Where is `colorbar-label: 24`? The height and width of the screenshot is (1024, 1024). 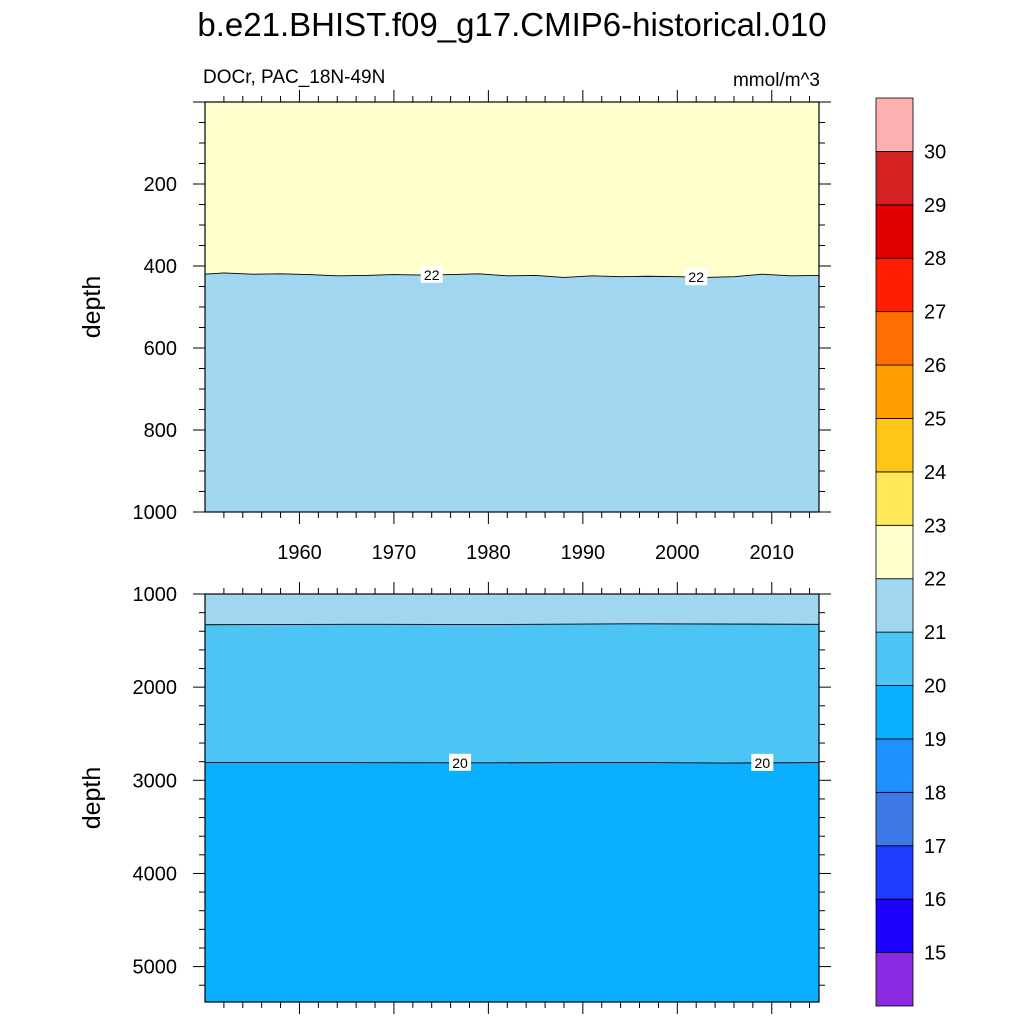 colorbar-label: 24 is located at coordinates (935, 473).